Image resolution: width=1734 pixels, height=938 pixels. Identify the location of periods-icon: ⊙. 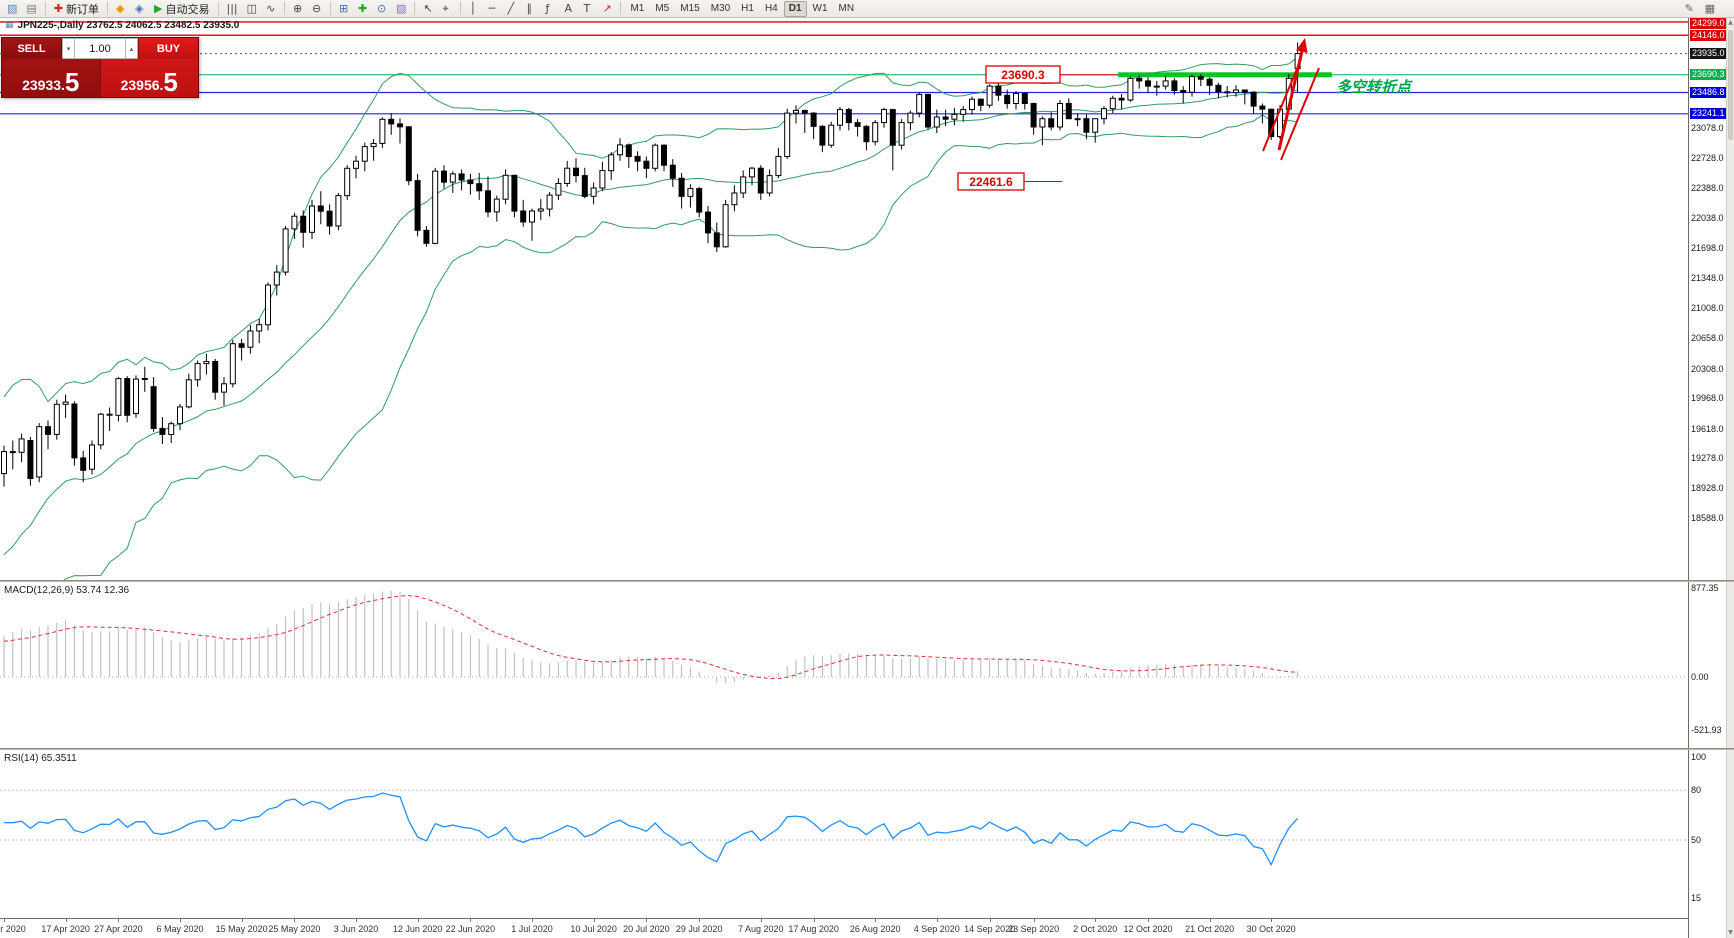
(382, 9).